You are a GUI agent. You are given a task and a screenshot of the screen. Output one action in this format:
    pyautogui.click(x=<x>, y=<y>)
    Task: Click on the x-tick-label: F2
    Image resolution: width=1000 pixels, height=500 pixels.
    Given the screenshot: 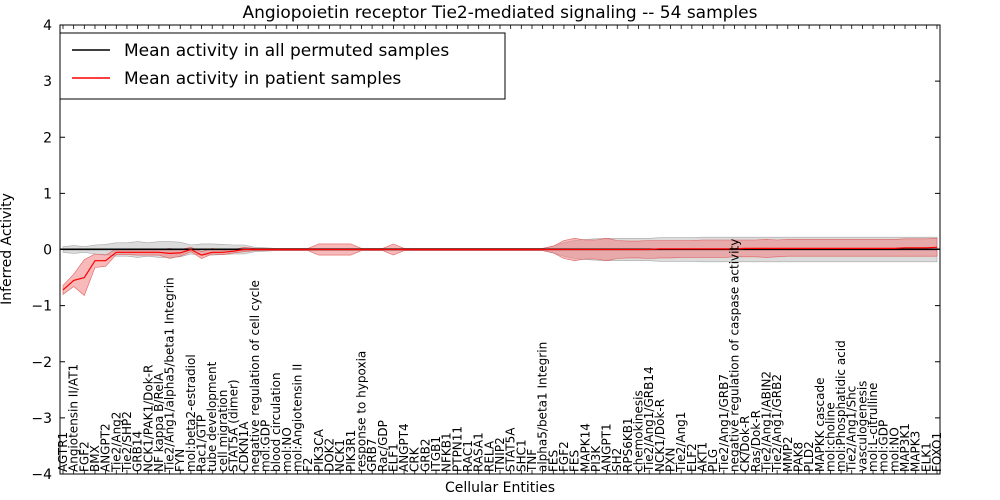 What is the action you would take?
    pyautogui.click(x=308, y=464)
    